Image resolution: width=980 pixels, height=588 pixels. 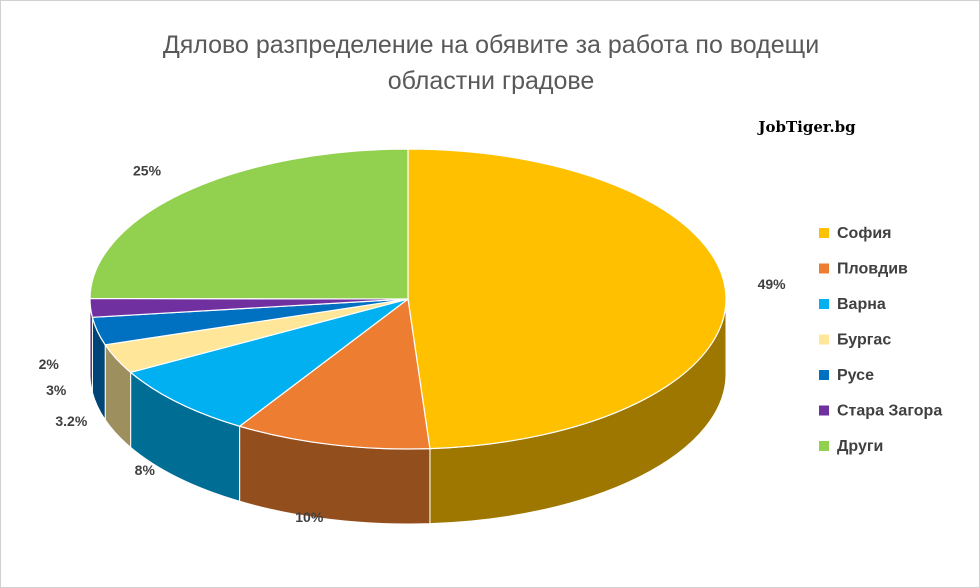 What do you see at coordinates (145, 470) in the screenshot?
I see `data-label: 8%` at bounding box center [145, 470].